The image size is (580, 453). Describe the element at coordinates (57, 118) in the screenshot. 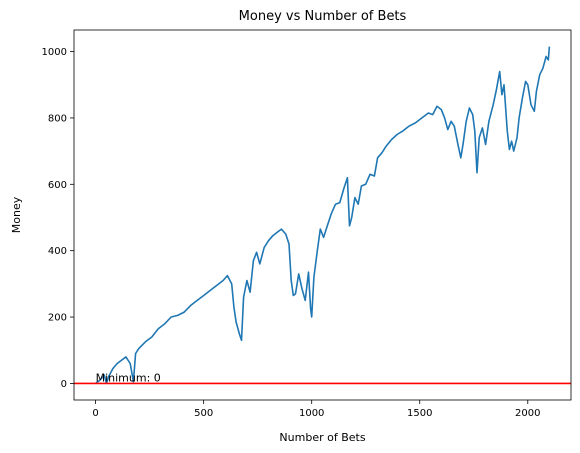

I see `y-tick-label: 800` at that location.